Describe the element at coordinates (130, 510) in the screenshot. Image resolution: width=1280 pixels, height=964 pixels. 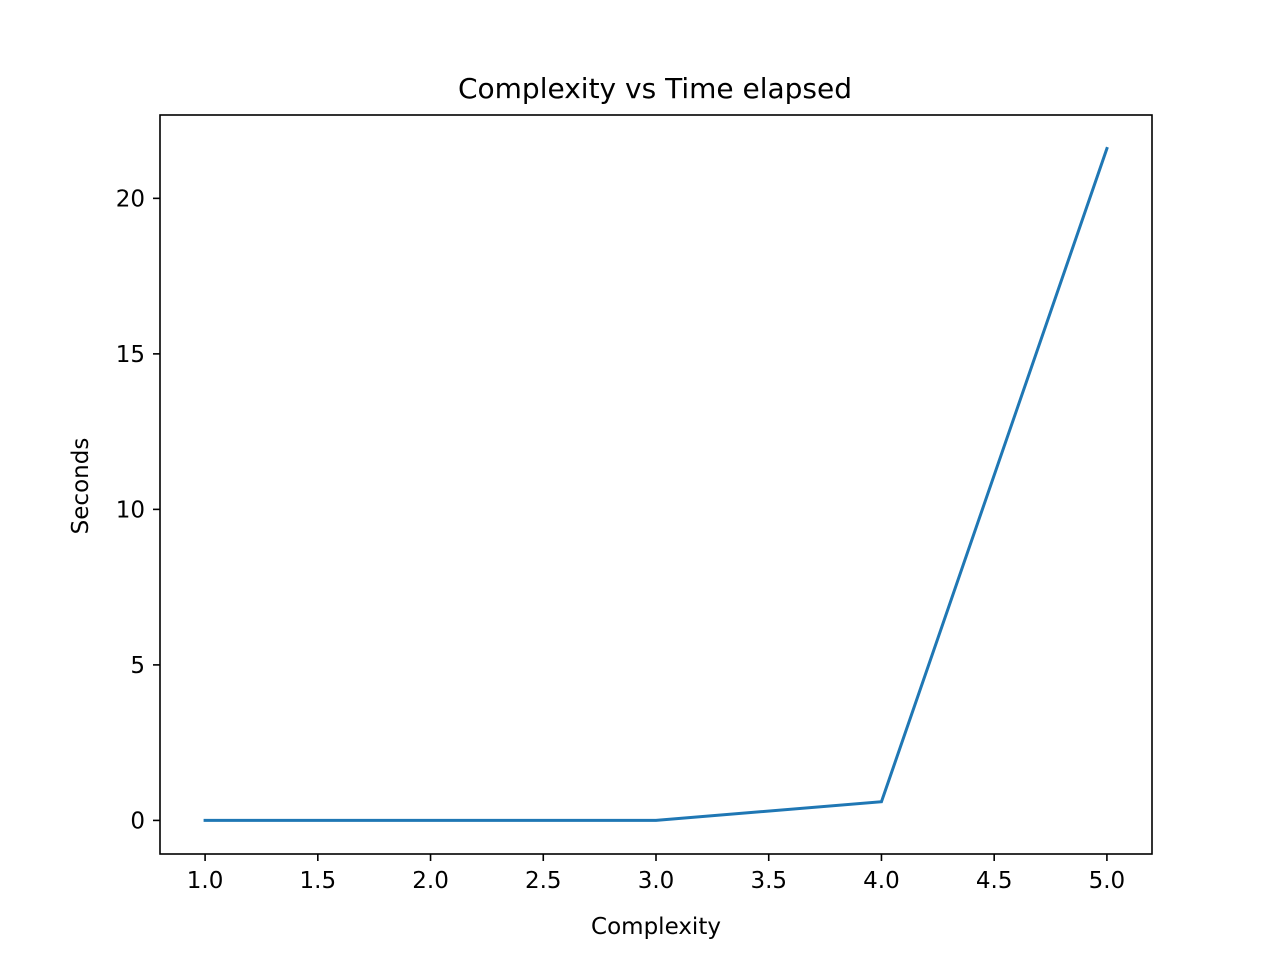
I see `y-tick-label: 10` at that location.